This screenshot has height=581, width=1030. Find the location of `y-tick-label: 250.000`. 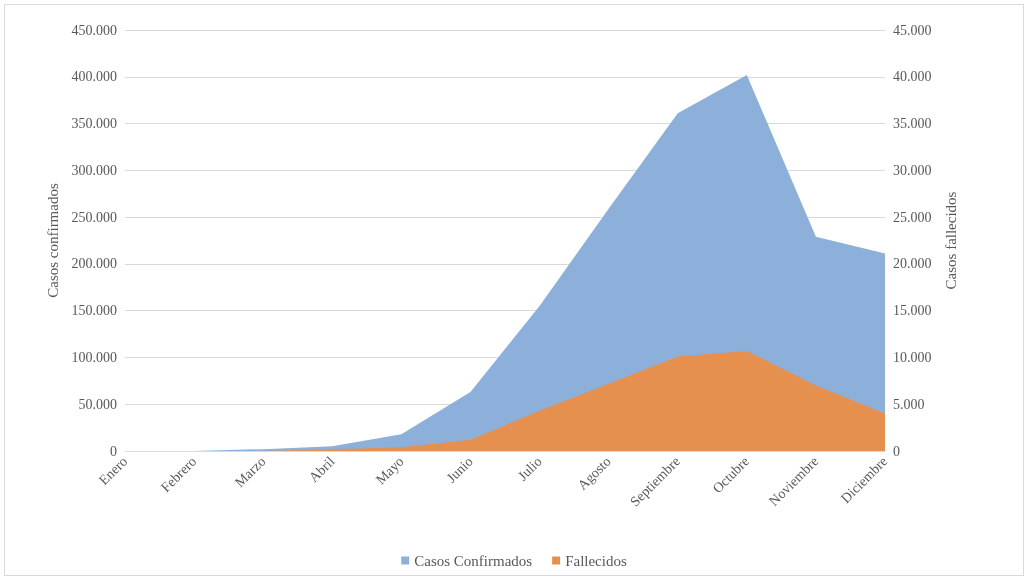

y-tick-label: 250.000 is located at coordinates (94, 217).